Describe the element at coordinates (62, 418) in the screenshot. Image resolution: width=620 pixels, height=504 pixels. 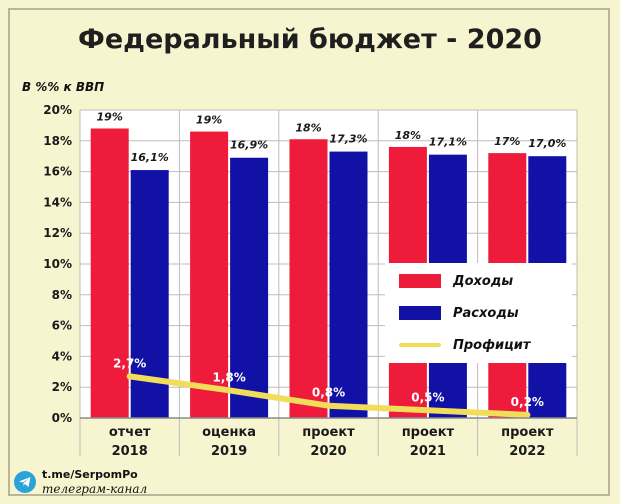
I see `y-tick-label: 0%` at that location.